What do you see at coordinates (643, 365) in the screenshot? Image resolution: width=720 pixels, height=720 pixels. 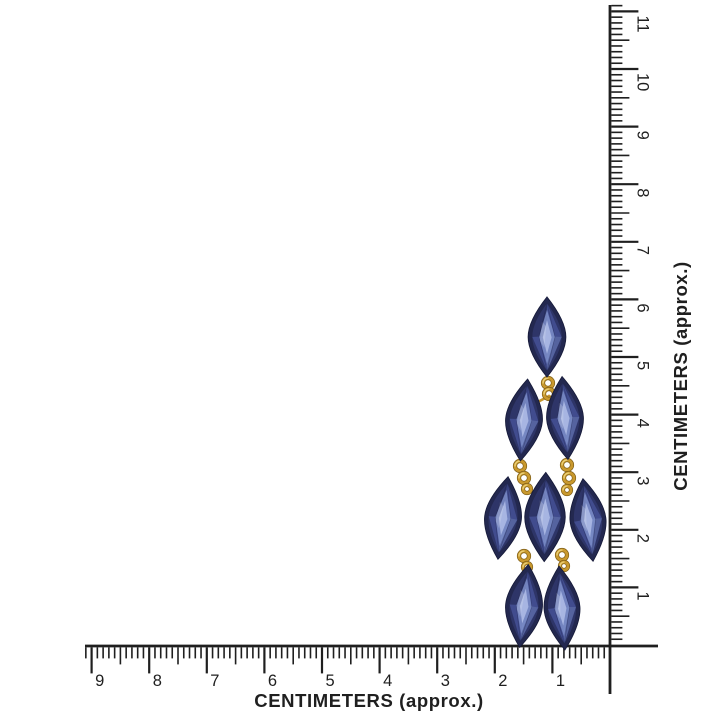 I see `vertical-ruler-number-5: 5` at bounding box center [643, 365].